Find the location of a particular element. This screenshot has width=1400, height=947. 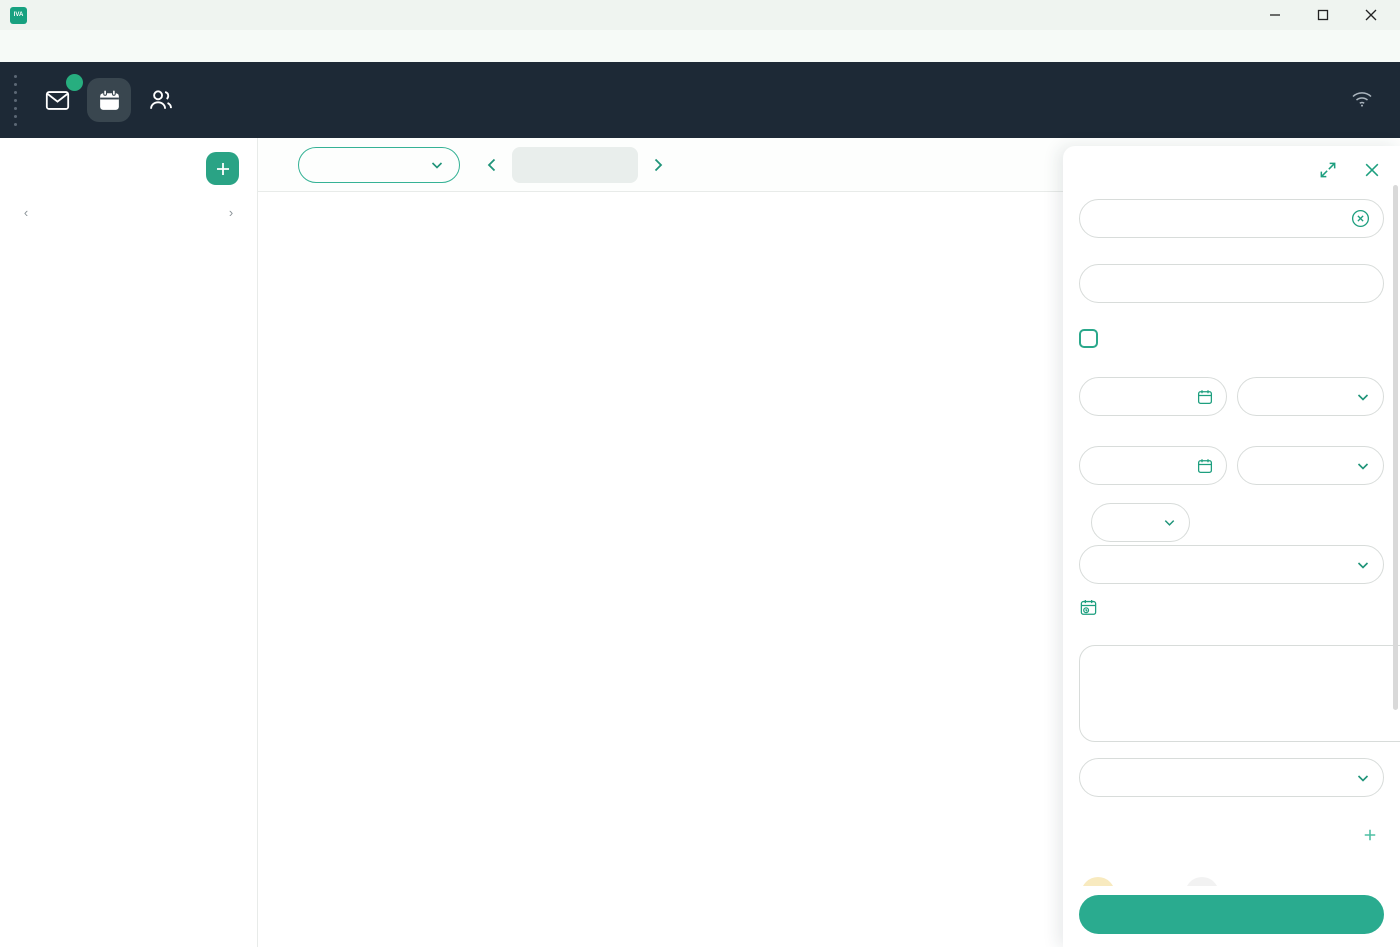

expand-panel-button is located at coordinates (1328, 172).